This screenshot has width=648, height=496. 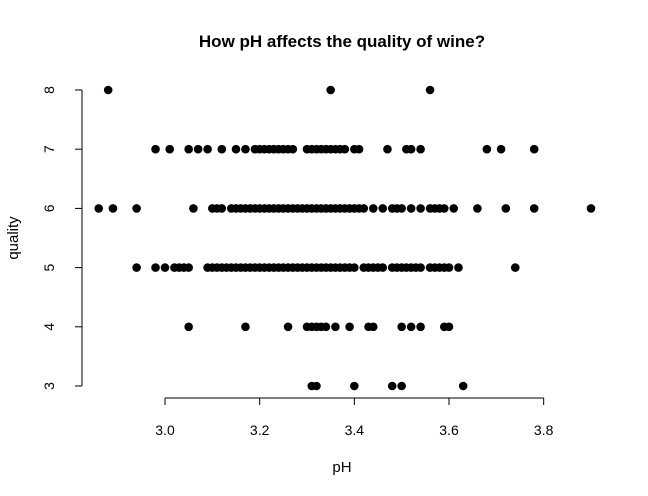 What do you see at coordinates (49, 267) in the screenshot?
I see `y-tick-label: 5` at bounding box center [49, 267].